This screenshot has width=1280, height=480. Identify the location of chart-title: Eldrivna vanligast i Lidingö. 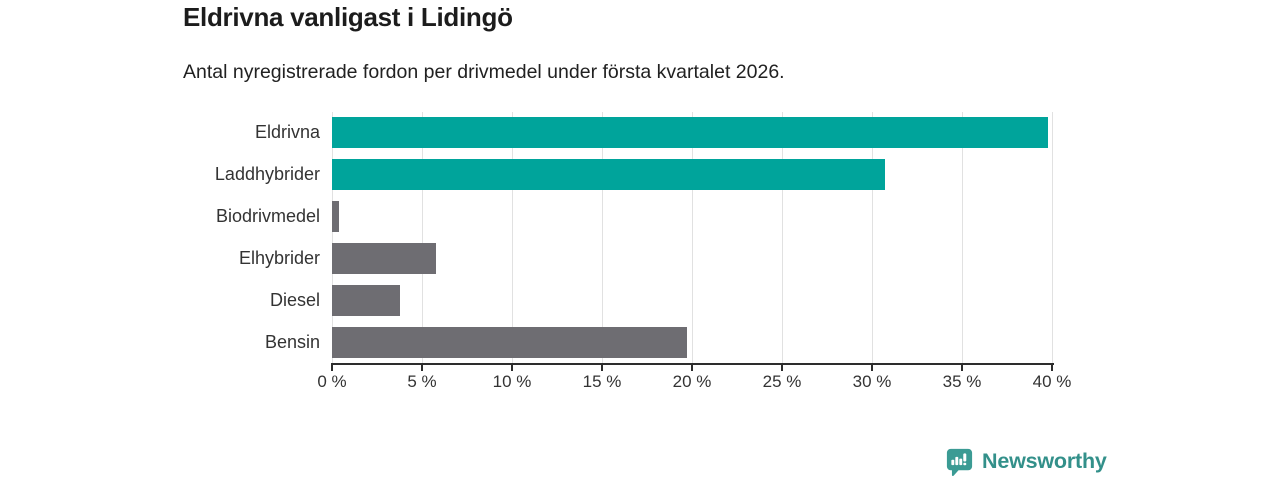
(348, 17).